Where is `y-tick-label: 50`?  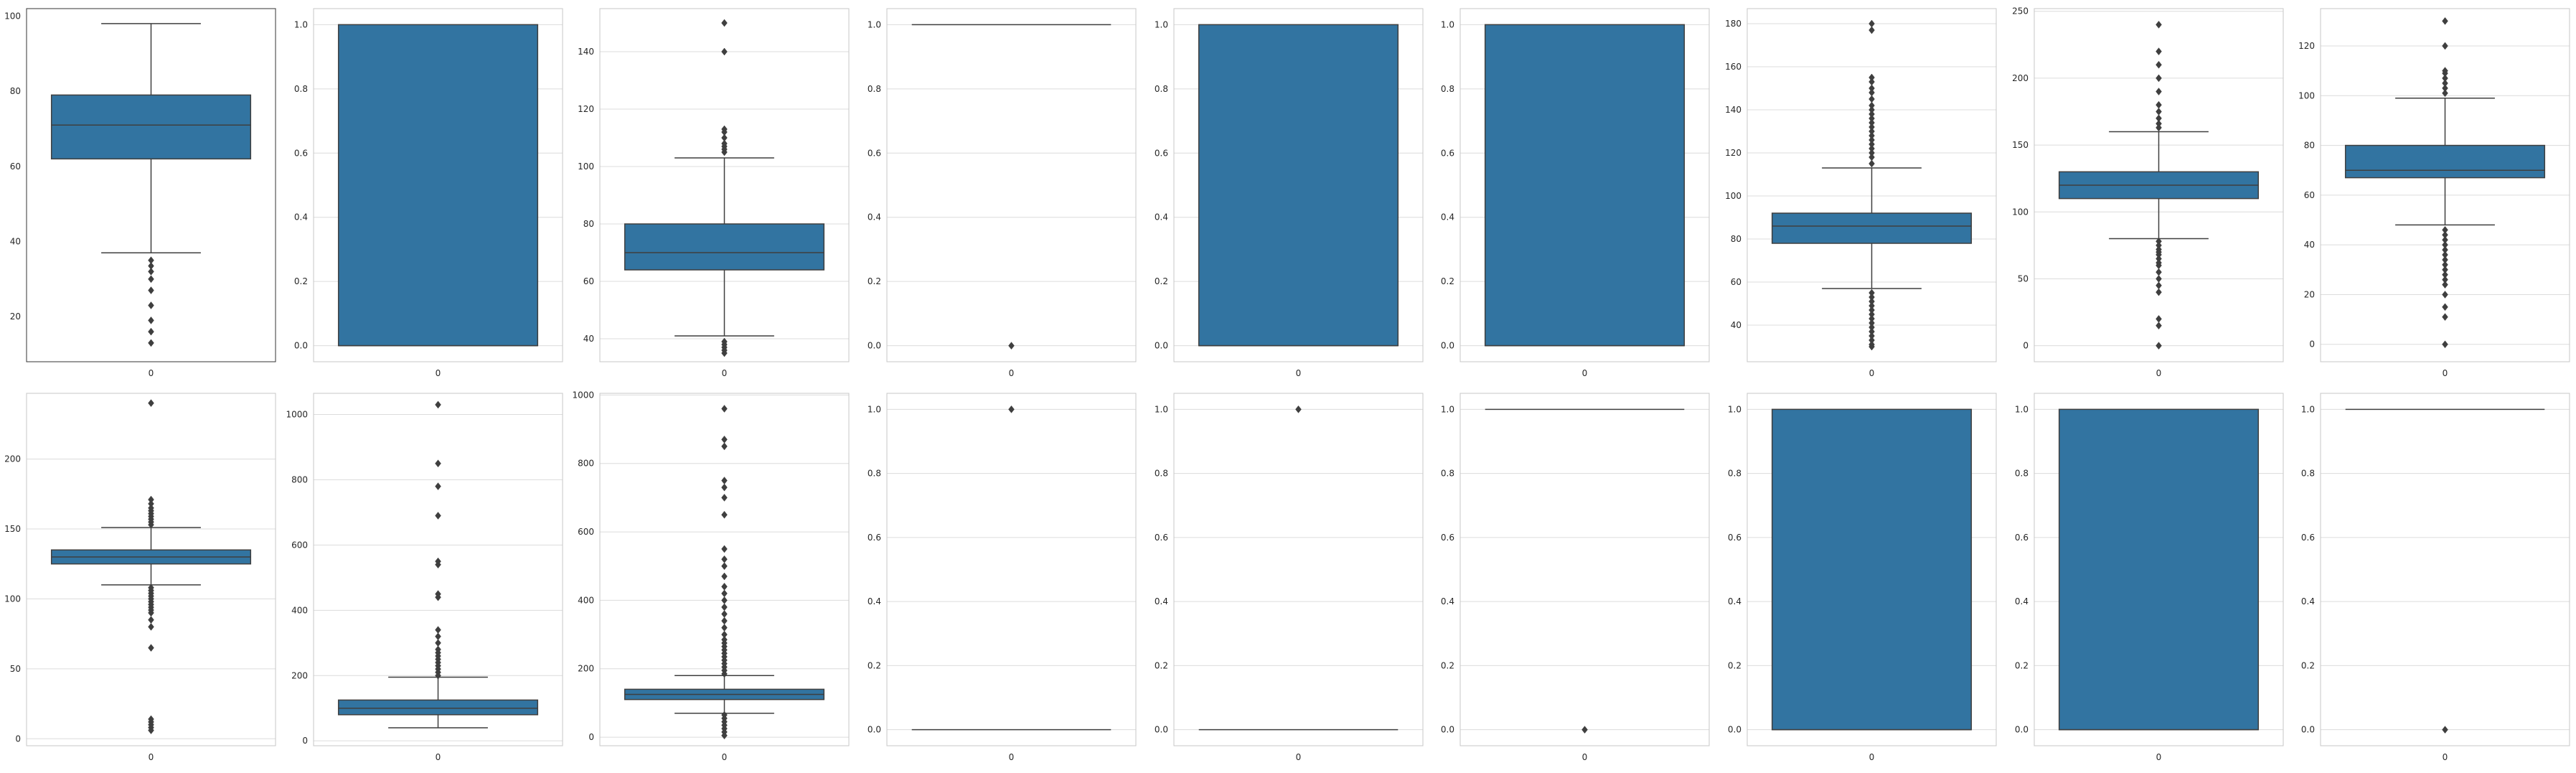
y-tick-label: 50 is located at coordinates (2023, 278).